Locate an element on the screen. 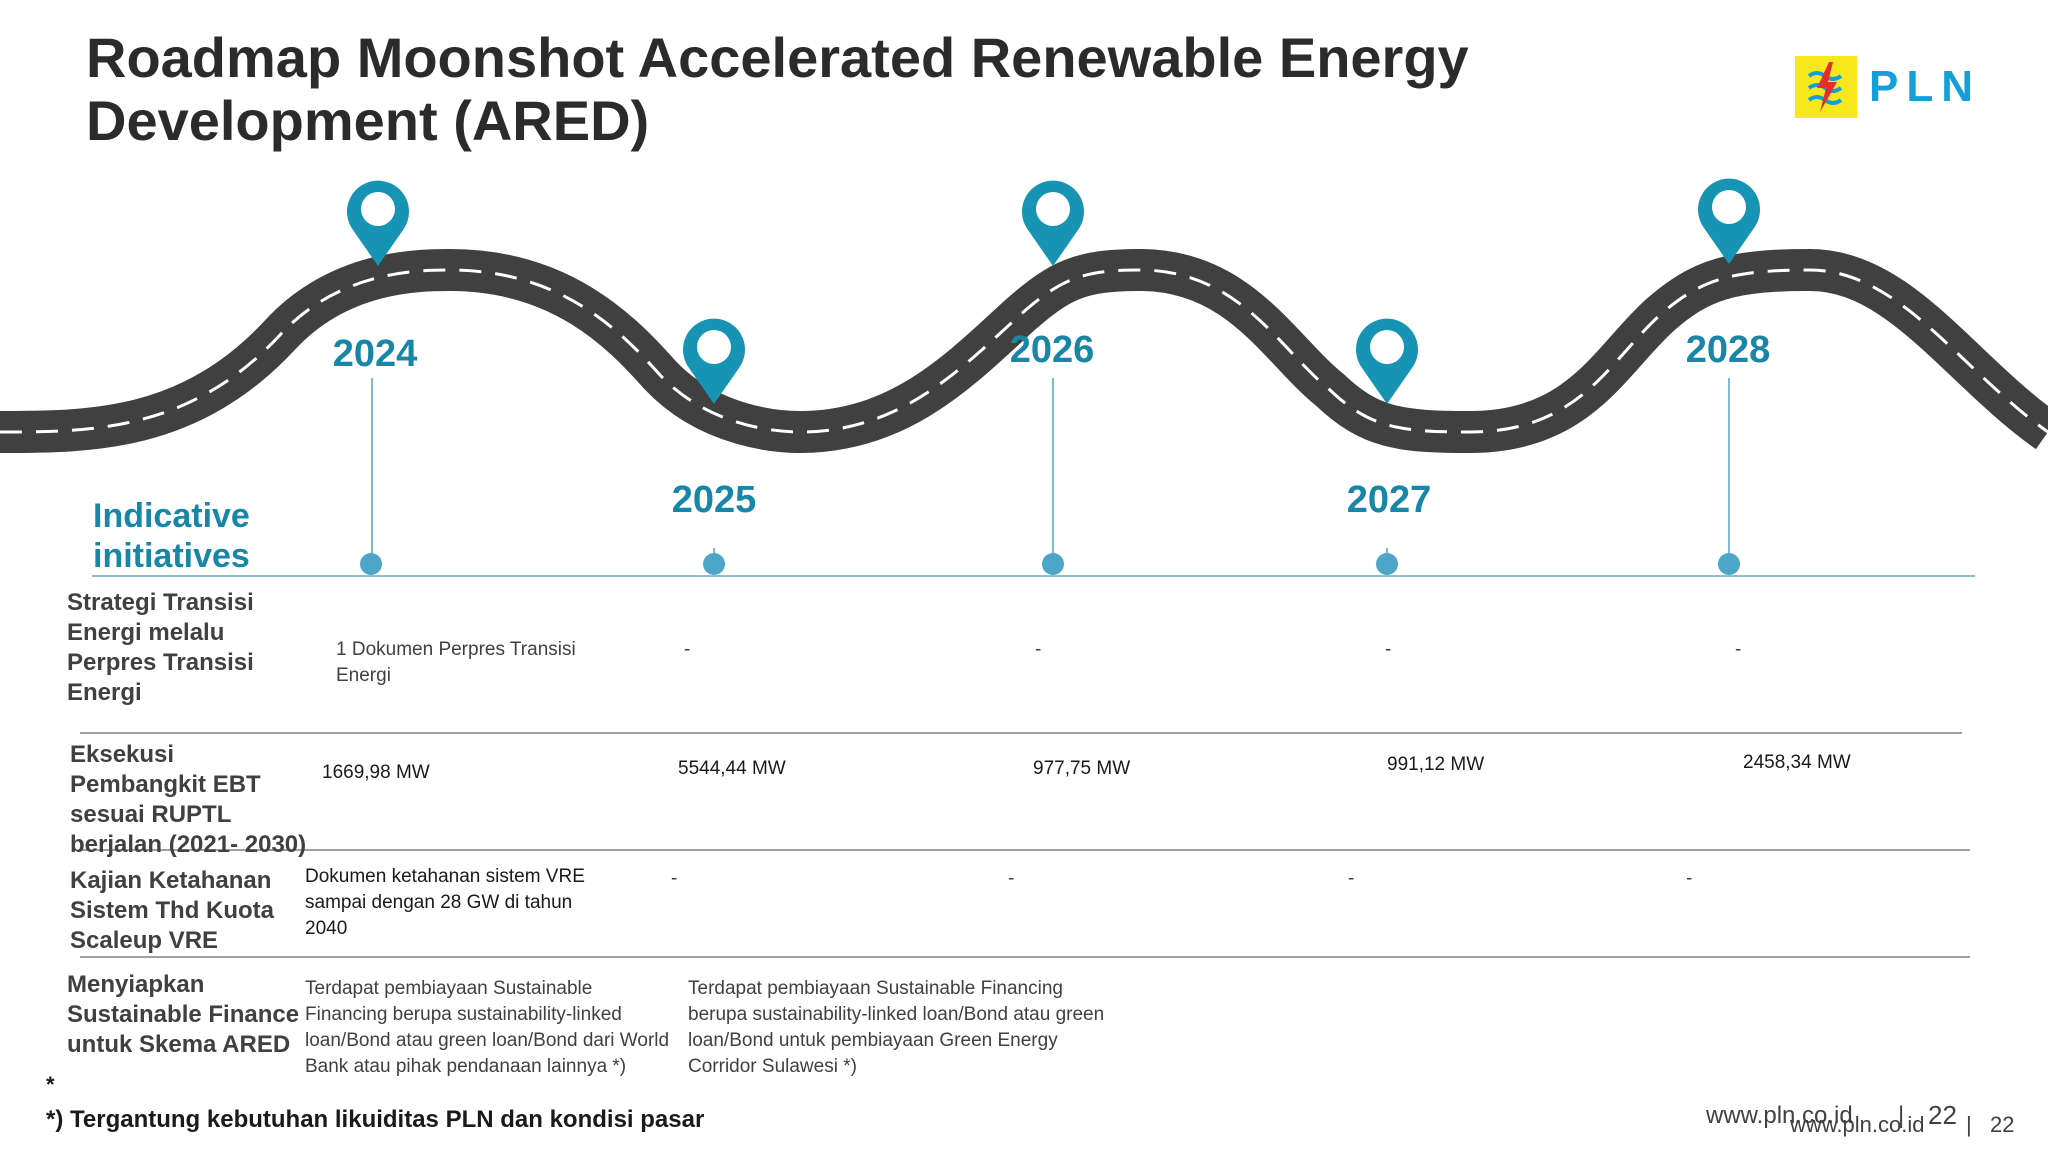 The width and height of the screenshot is (2048, 1152). row1-cell-2028: - is located at coordinates (1738, 649).